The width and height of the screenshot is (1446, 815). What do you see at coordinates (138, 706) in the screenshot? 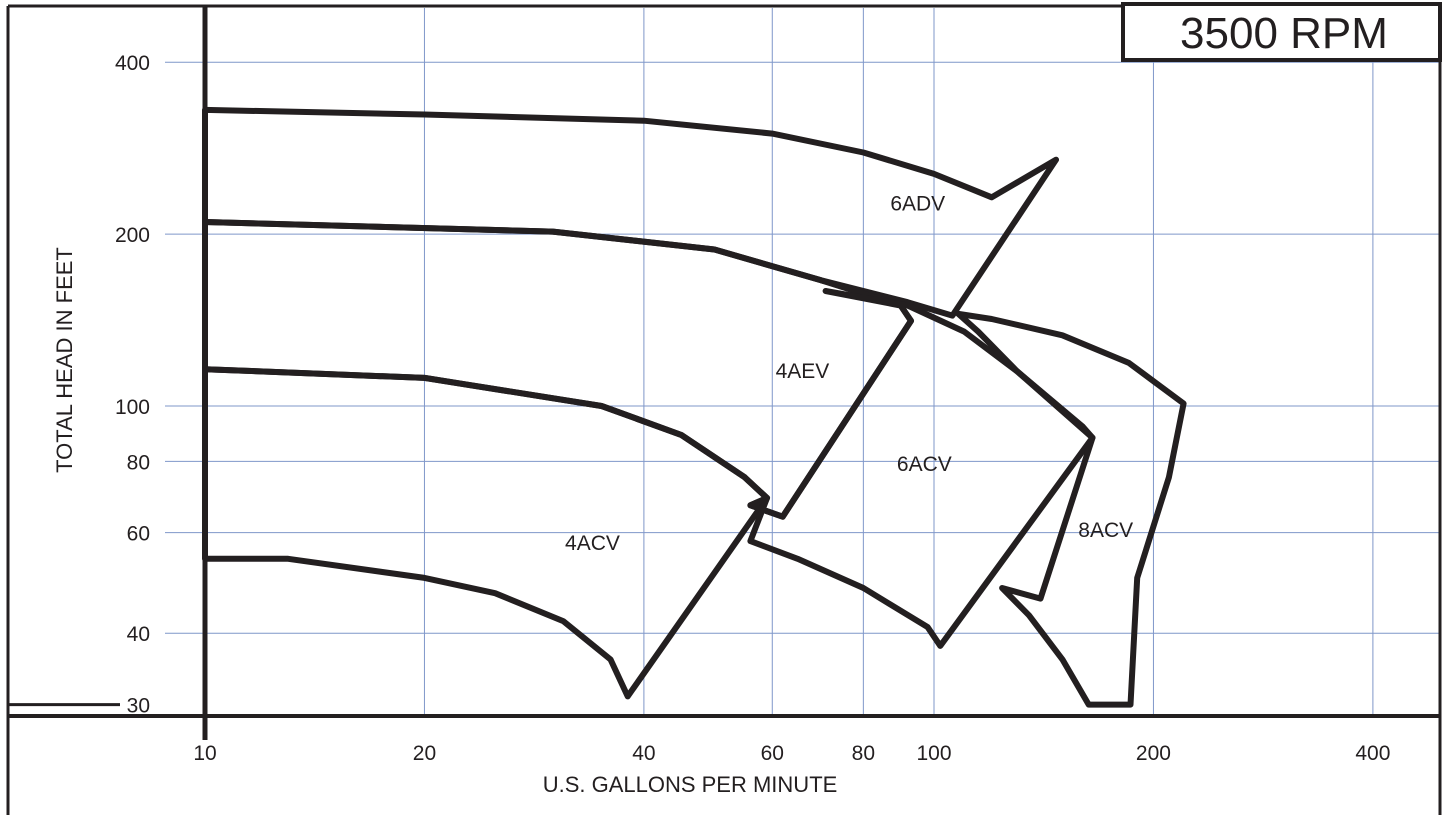
I see `y-tick-label: 30` at bounding box center [138, 706].